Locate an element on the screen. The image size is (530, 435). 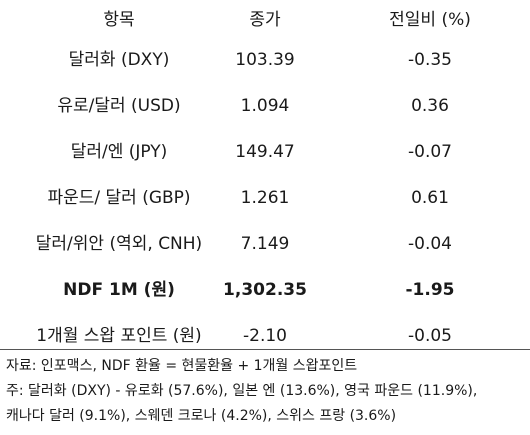
row-change: -1.95 is located at coordinates (430, 290).